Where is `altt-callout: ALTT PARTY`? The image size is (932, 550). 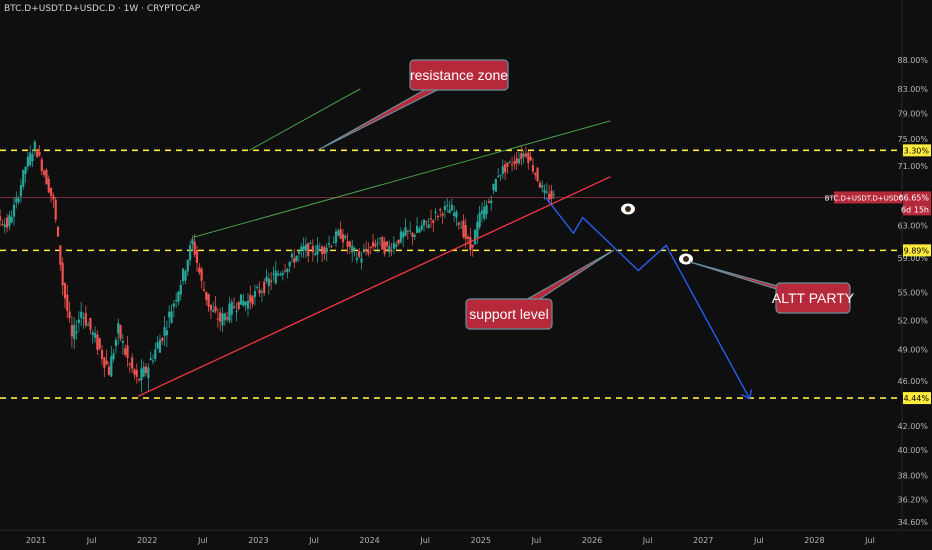 altt-callout: ALTT PARTY is located at coordinates (772, 287).